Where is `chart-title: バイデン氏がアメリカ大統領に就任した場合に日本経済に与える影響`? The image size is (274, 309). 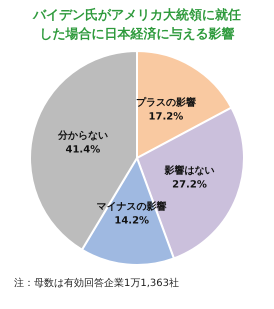
chart-title: バイデン氏がアメリカ大統領に就任した場合に日本経済に与える影響 is located at coordinates (137, 25).